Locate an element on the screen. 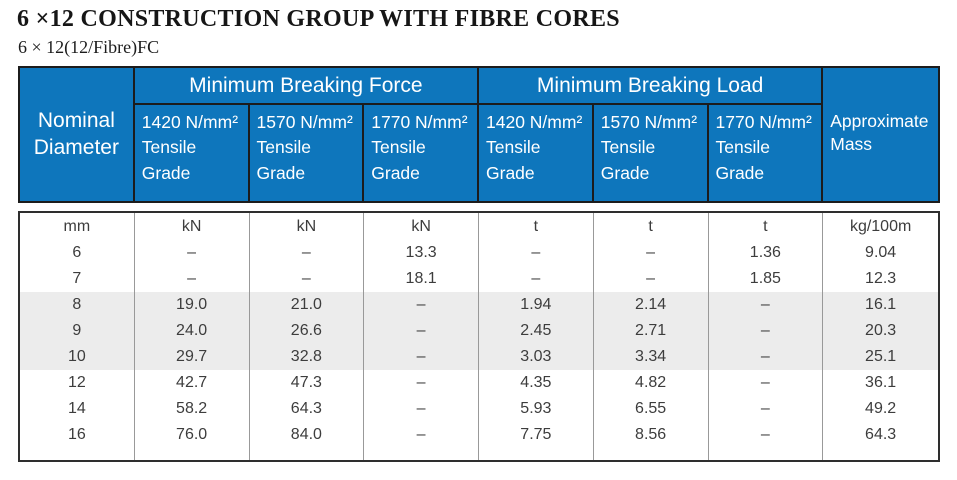 The height and width of the screenshot is (480, 957). table-row: 6– –13.3– –1.36 9.04 is located at coordinates (479, 253).